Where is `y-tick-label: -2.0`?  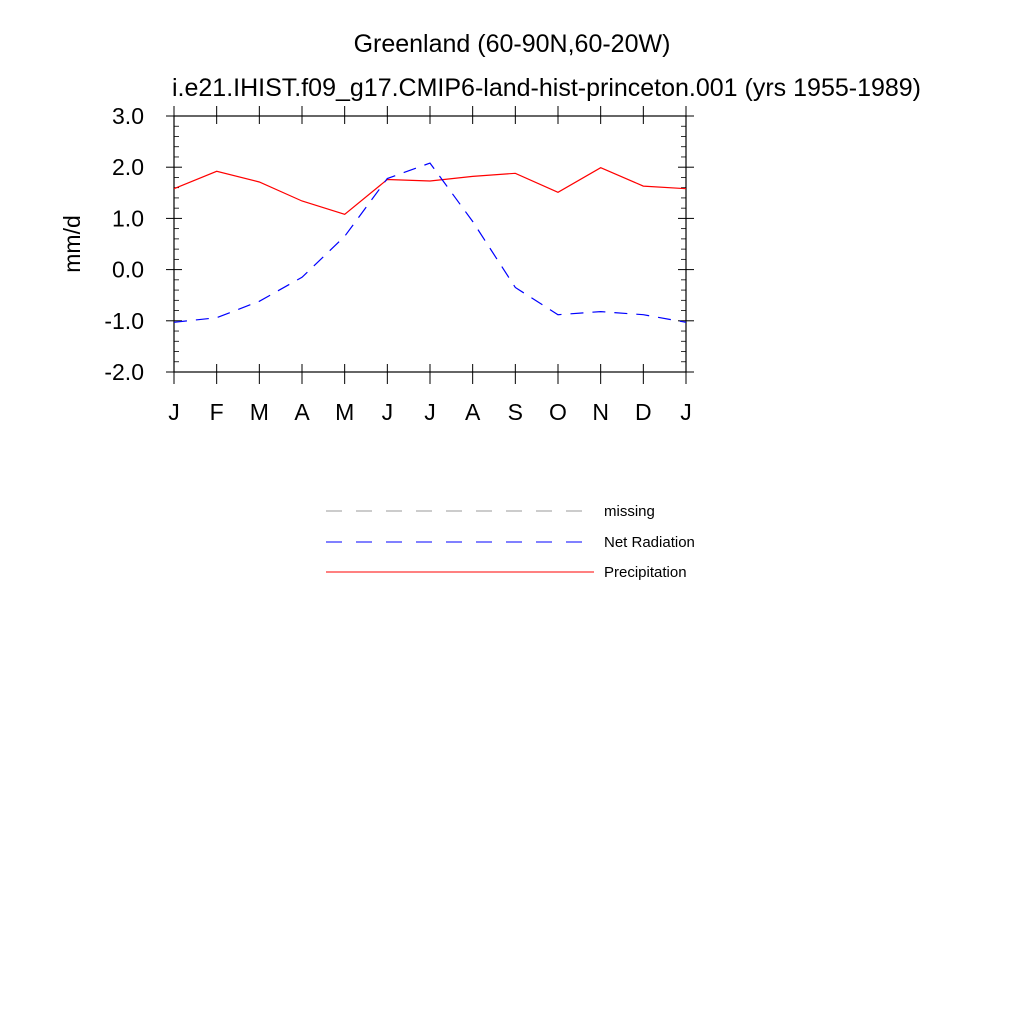
y-tick-label: -2.0 is located at coordinates (124, 372).